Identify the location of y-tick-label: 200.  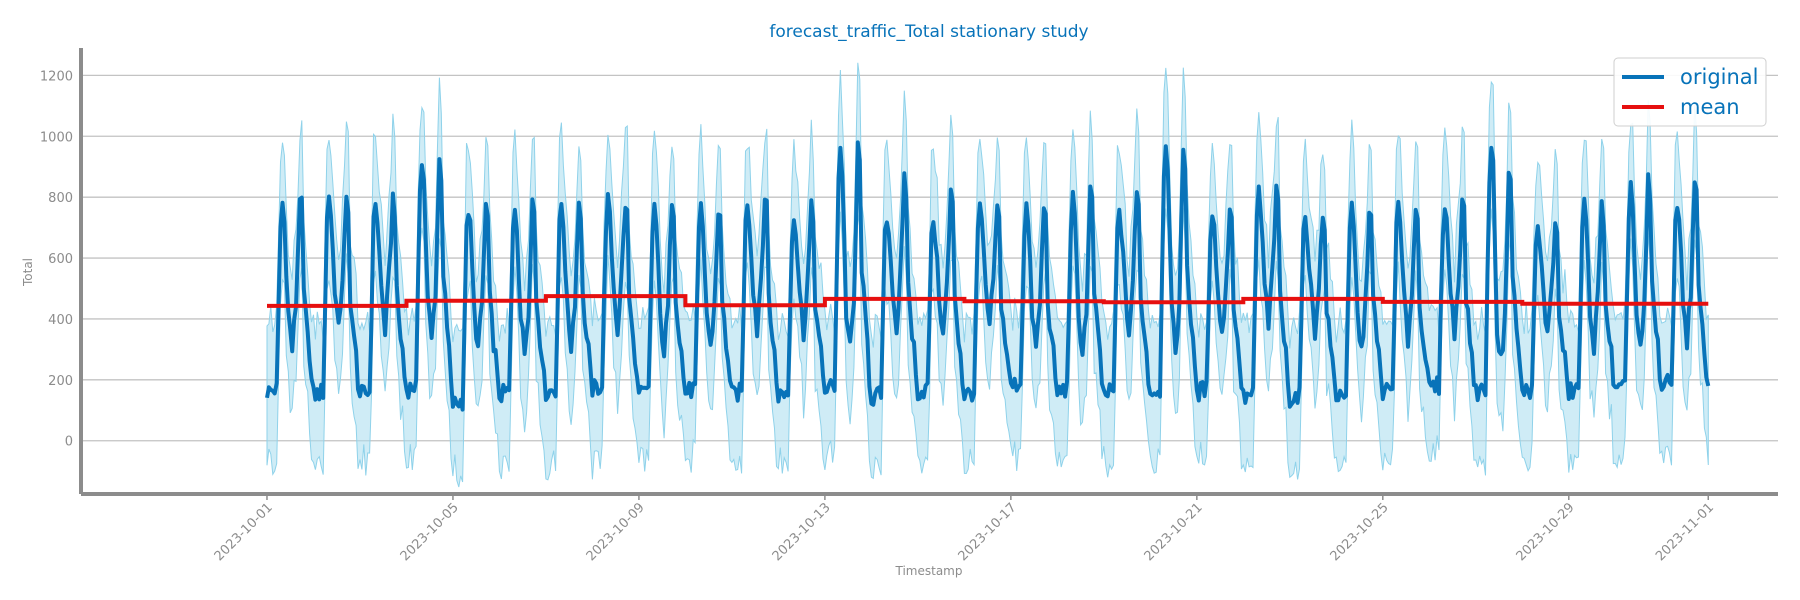
(60, 381).